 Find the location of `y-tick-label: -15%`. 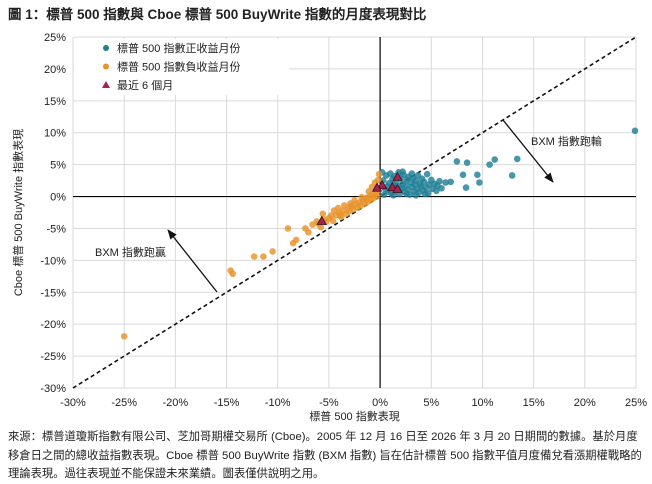

y-tick-label: -15% is located at coordinates (53, 293).